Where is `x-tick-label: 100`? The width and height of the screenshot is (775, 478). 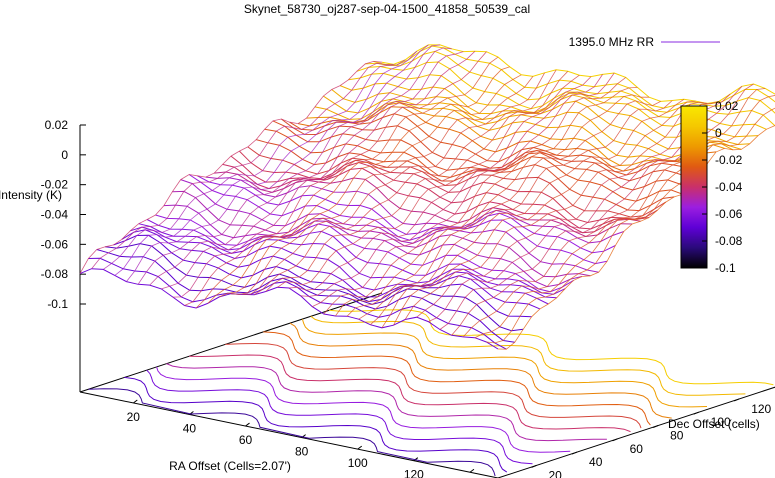
x-tick-label: 100 is located at coordinates (358, 463).